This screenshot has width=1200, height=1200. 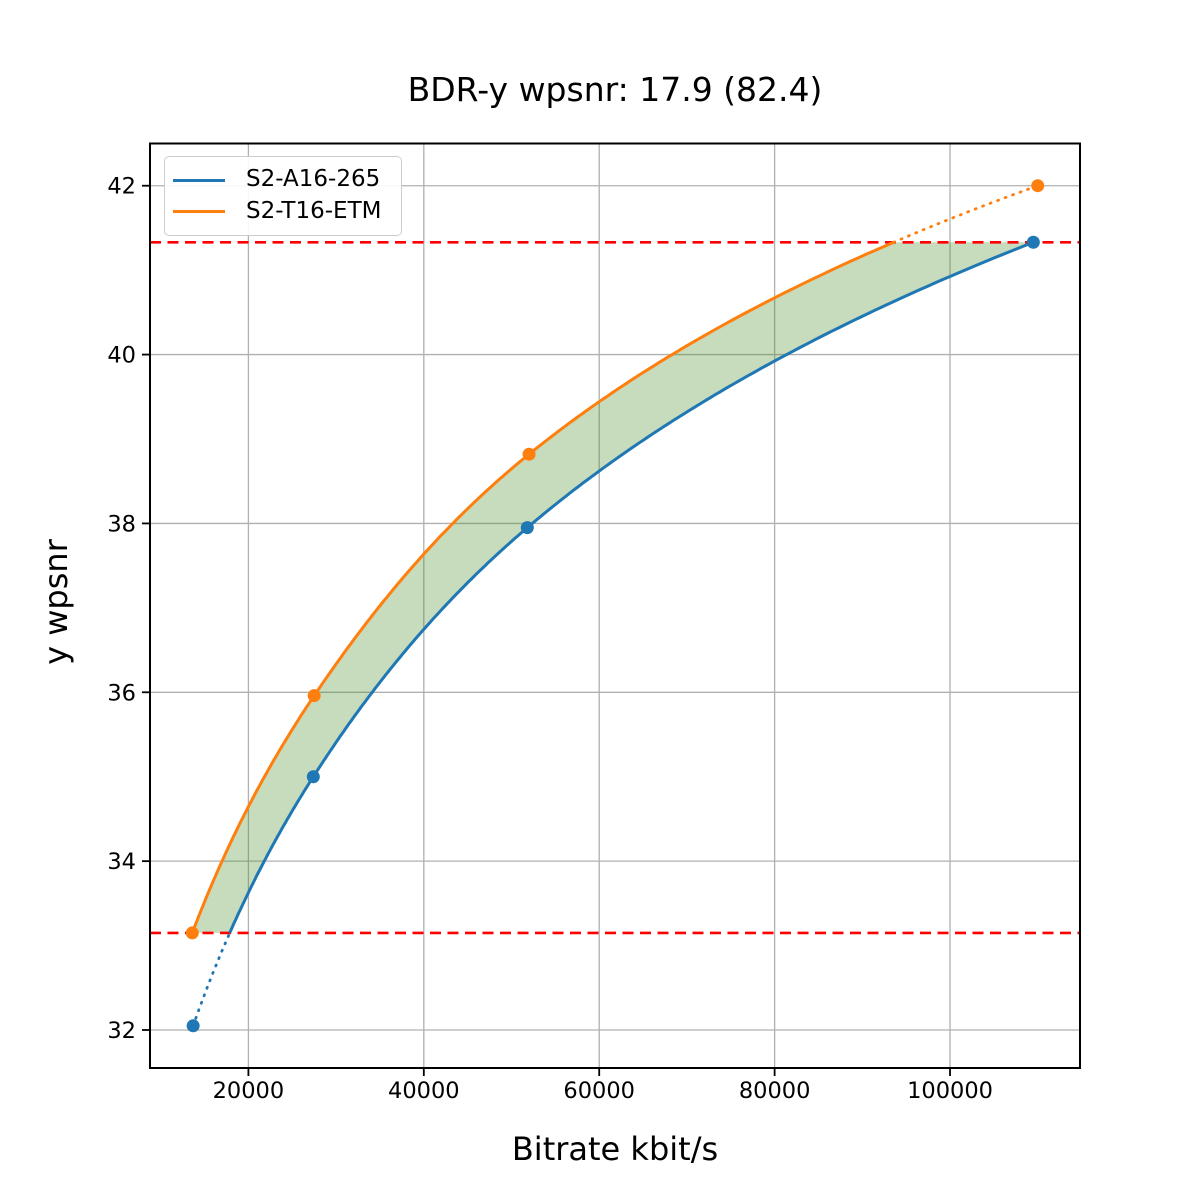 I want to click on legend: S2-A16-265 S2-T16-ETM, so click(x=283, y=196).